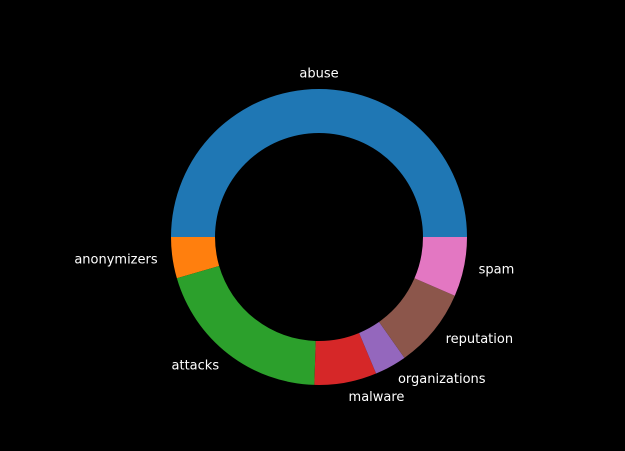  Describe the element at coordinates (417, 318) in the screenshot. I see `slice-reputation` at that location.